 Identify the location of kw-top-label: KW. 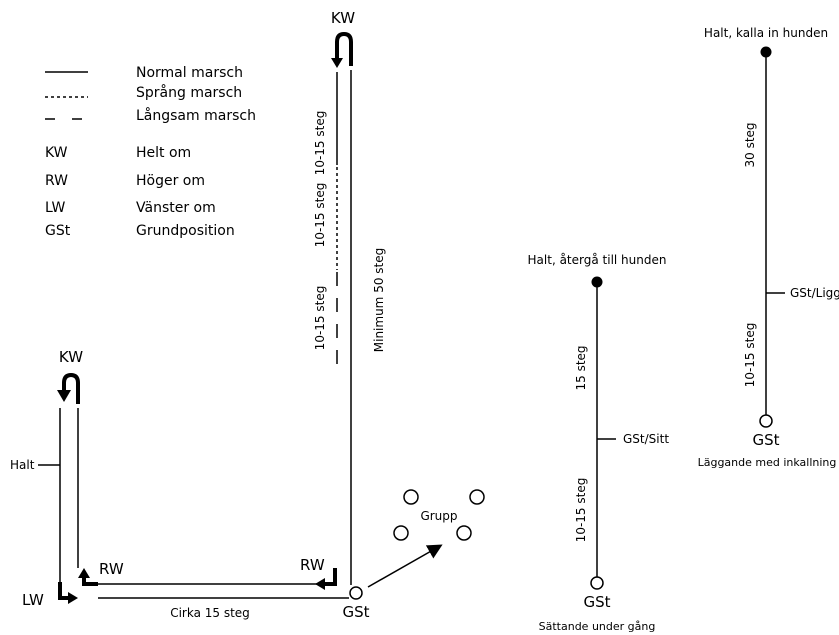
(343, 18).